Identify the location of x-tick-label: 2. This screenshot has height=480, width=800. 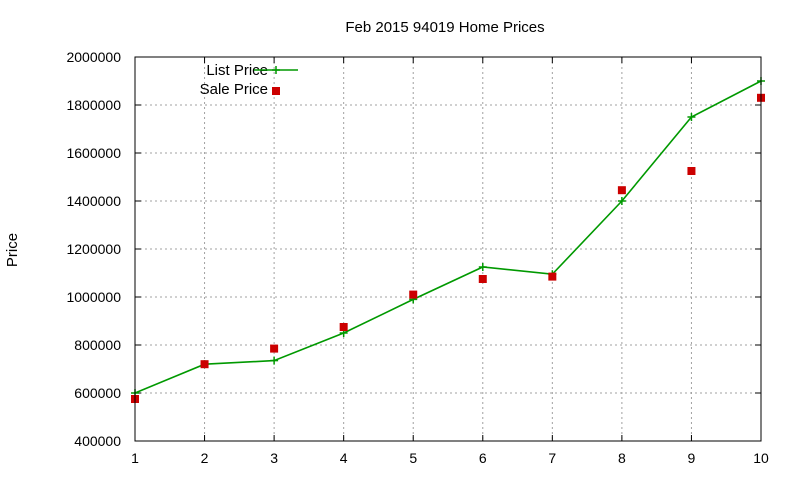
(205, 458).